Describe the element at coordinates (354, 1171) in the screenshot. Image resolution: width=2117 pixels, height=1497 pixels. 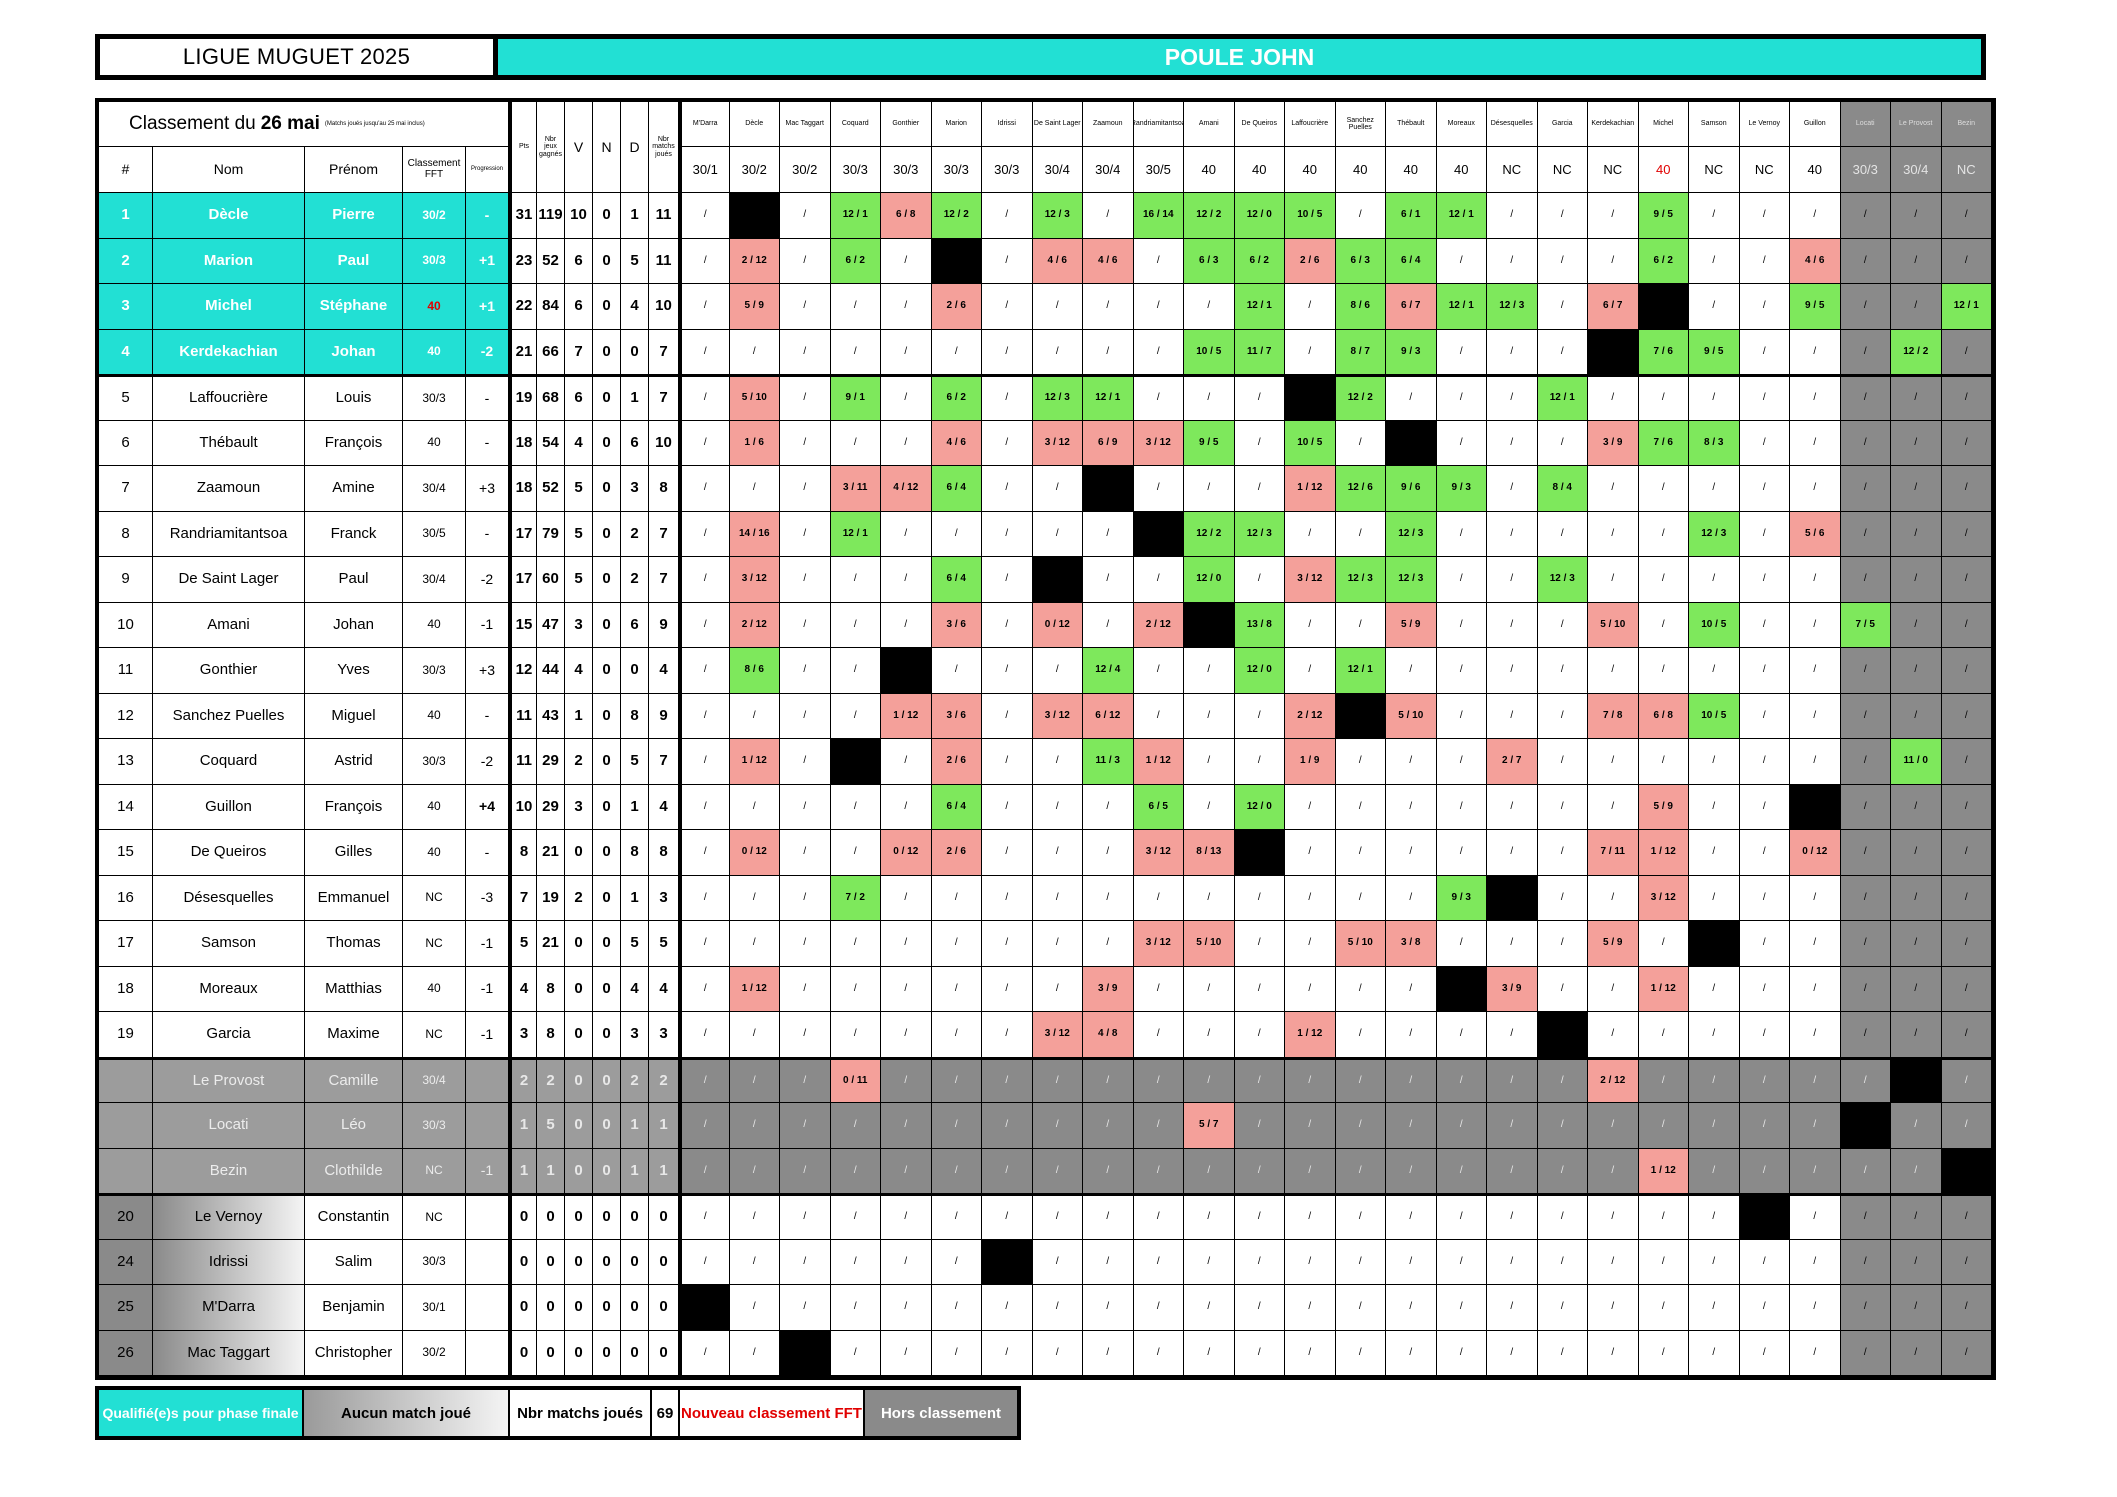
I see `player-firstname: Clothilde` at that location.